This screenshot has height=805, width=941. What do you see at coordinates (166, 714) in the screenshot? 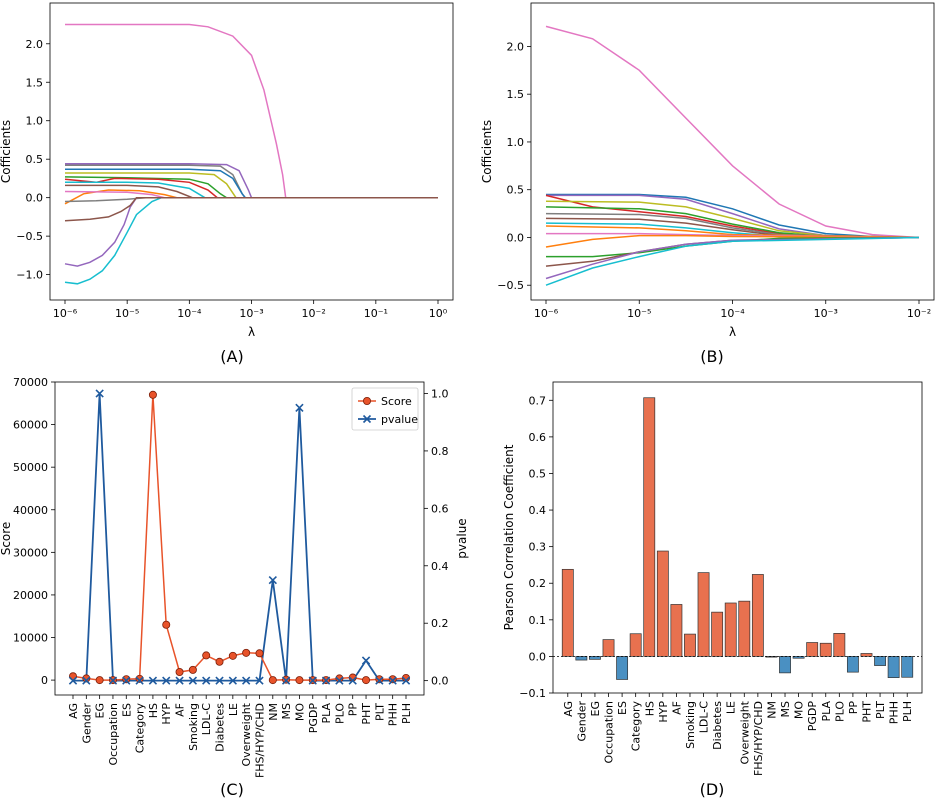
I see `panel-c-category-label: HYP` at bounding box center [166, 714].